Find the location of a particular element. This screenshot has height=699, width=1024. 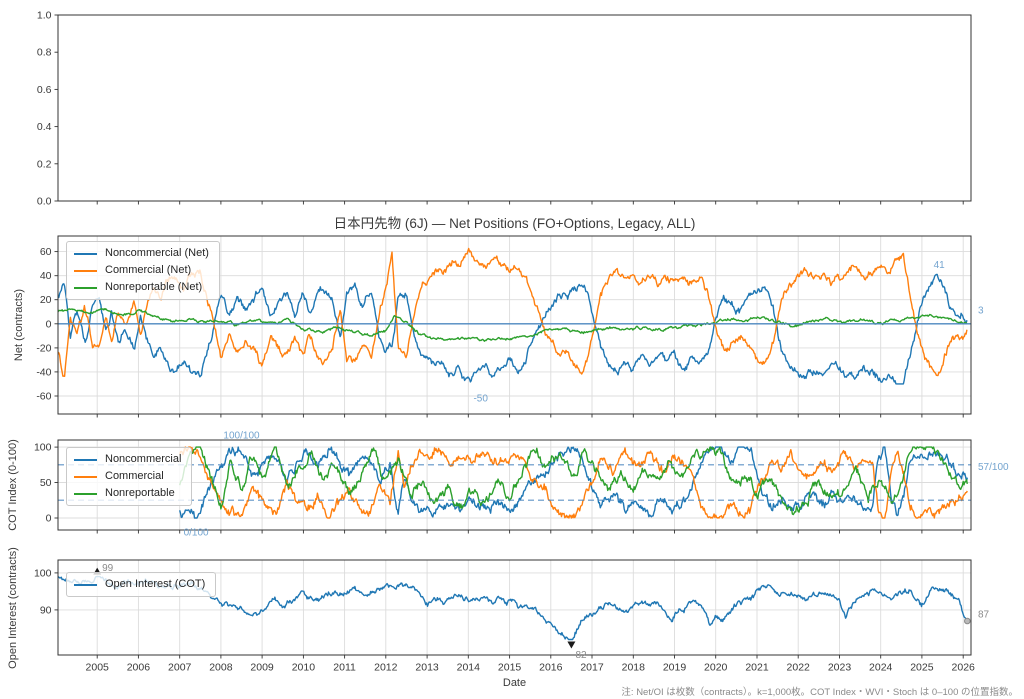

svg-text: 0.8 is located at coordinates (44, 53).